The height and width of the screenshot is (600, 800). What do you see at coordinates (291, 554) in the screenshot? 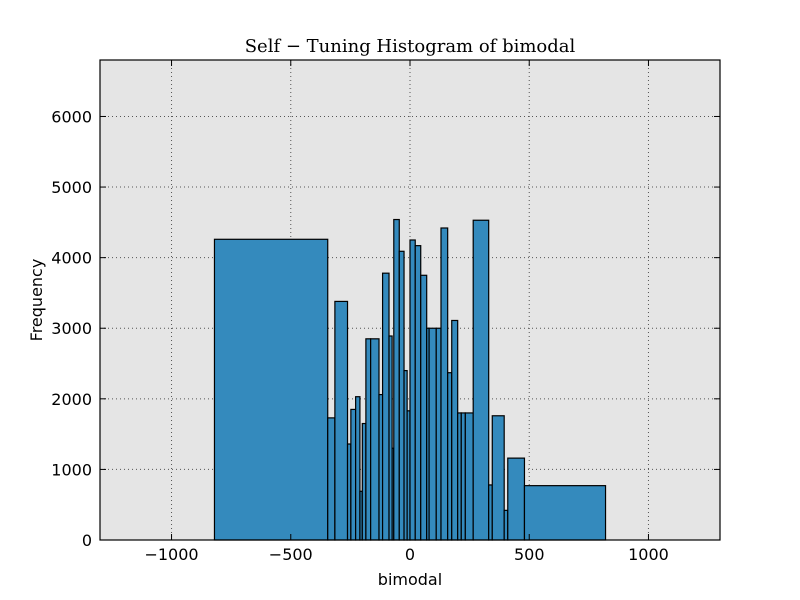
I see `x-tick-label: −500` at bounding box center [291, 554].